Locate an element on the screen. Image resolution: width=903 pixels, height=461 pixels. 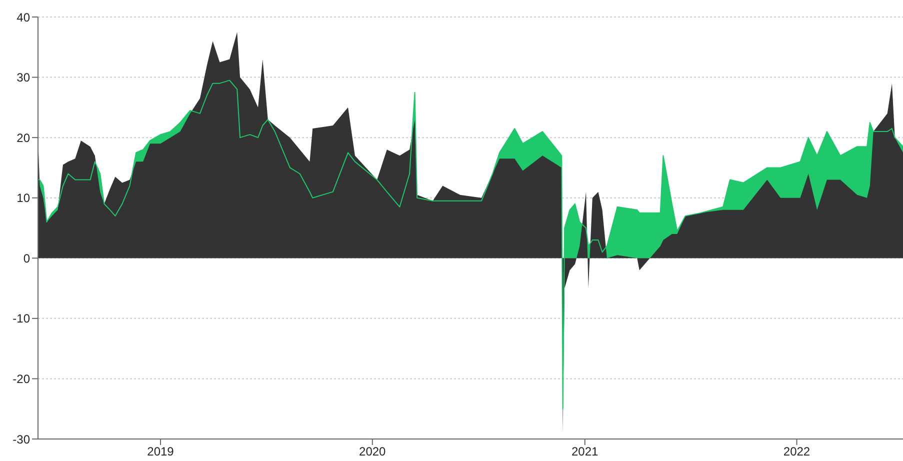
x-tick-label: 2022 is located at coordinates (796, 451).